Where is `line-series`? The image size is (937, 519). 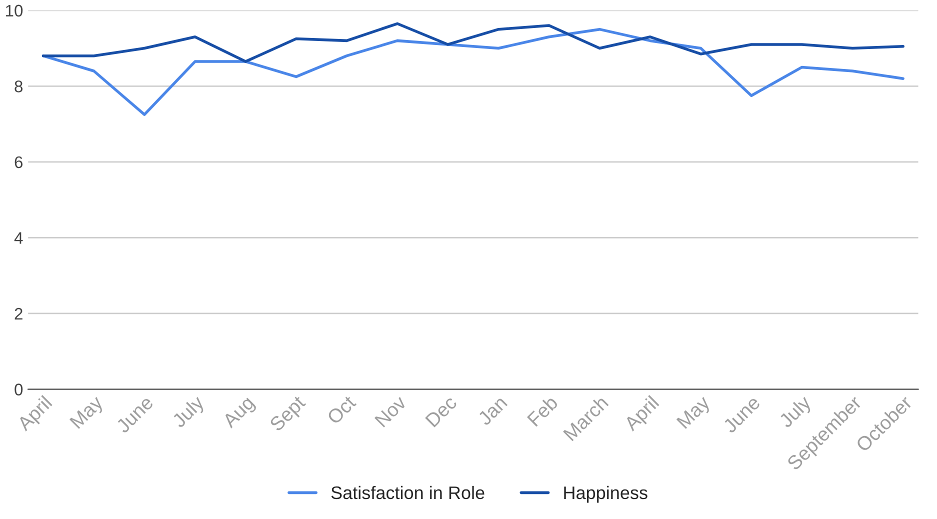
line-series is located at coordinates (473, 42).